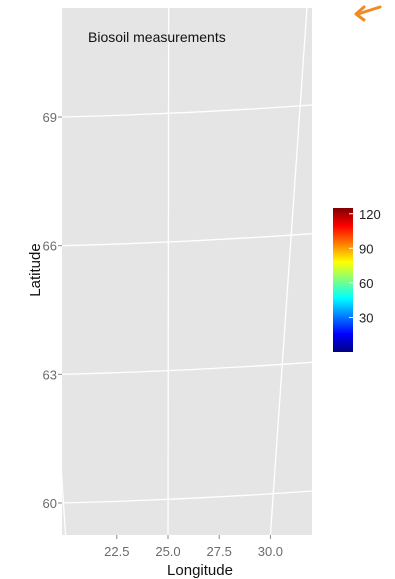 Image resolution: width=395 pixels, height=579 pixels. I want to click on x-axis-title: Longitude, so click(200, 570).